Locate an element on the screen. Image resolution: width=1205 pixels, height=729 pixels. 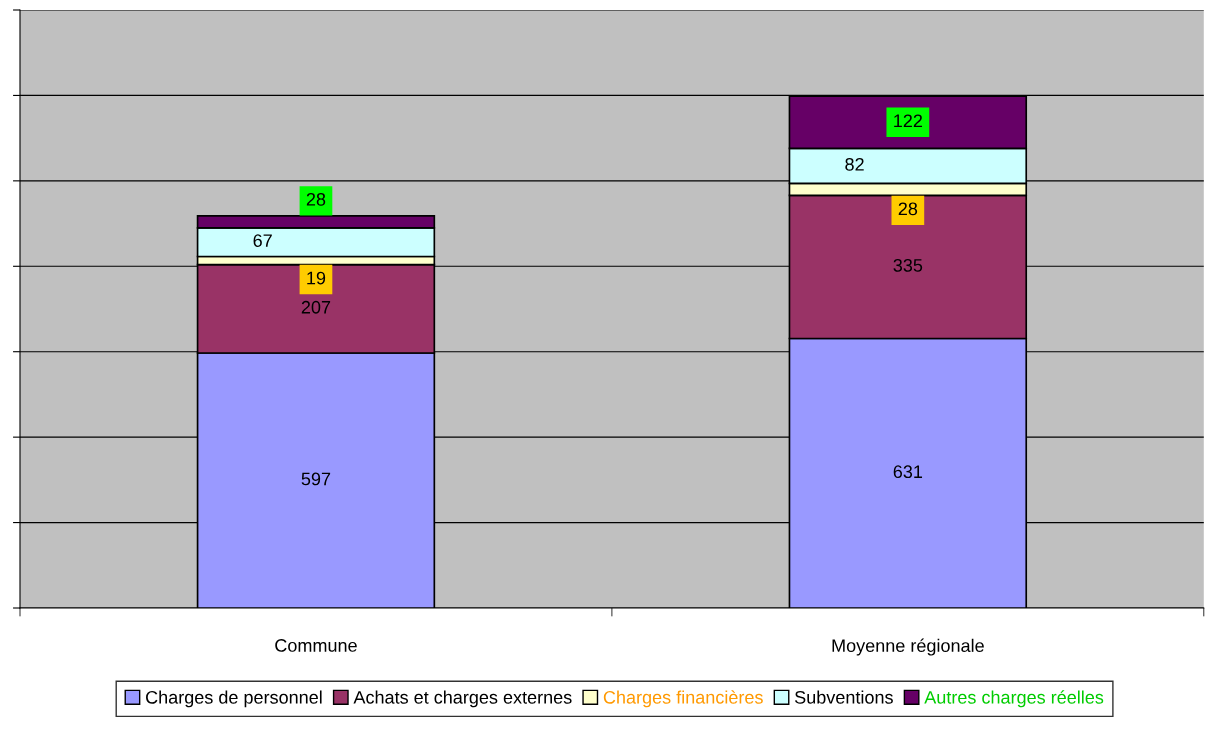
legend-label: Charges financières is located at coordinates (683, 699).